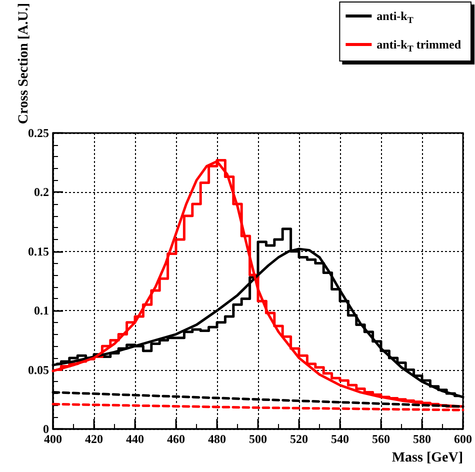 The height and width of the screenshot is (472, 475). I want to click on x-axis-title: Mass [GeV], so click(427, 458).